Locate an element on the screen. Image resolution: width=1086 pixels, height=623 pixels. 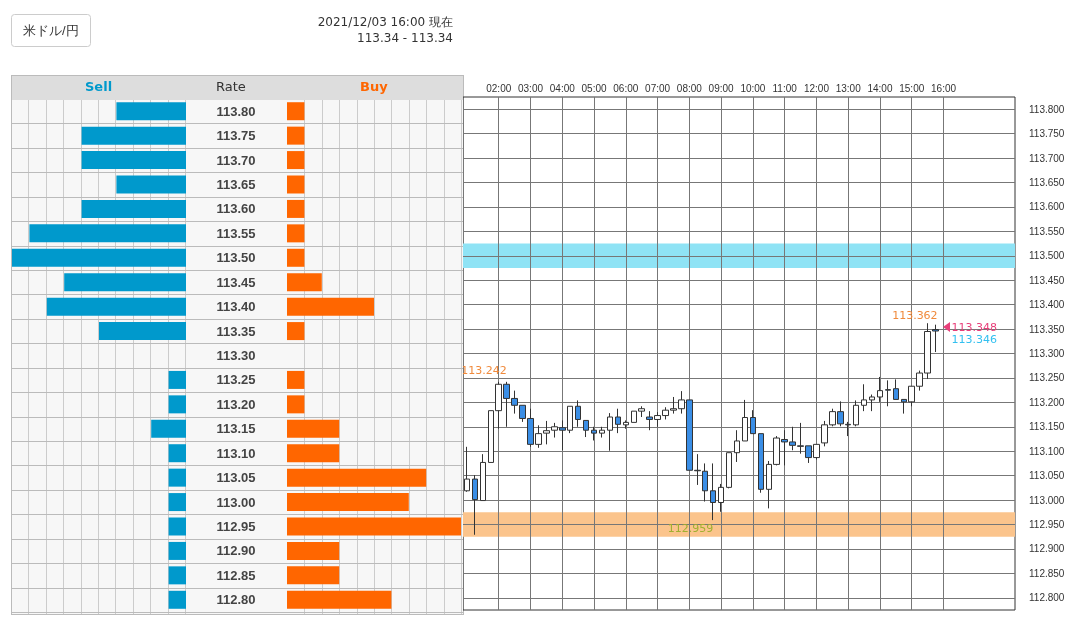
series-label: Sell is located at coordinates (99, 86).